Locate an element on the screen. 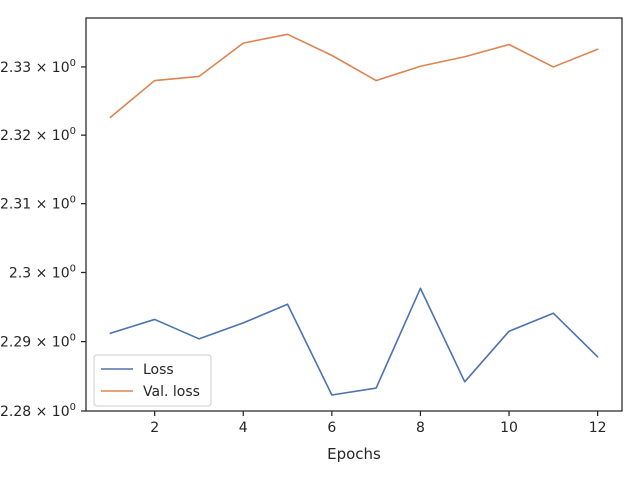  x-tick-label: 6 is located at coordinates (331, 428).